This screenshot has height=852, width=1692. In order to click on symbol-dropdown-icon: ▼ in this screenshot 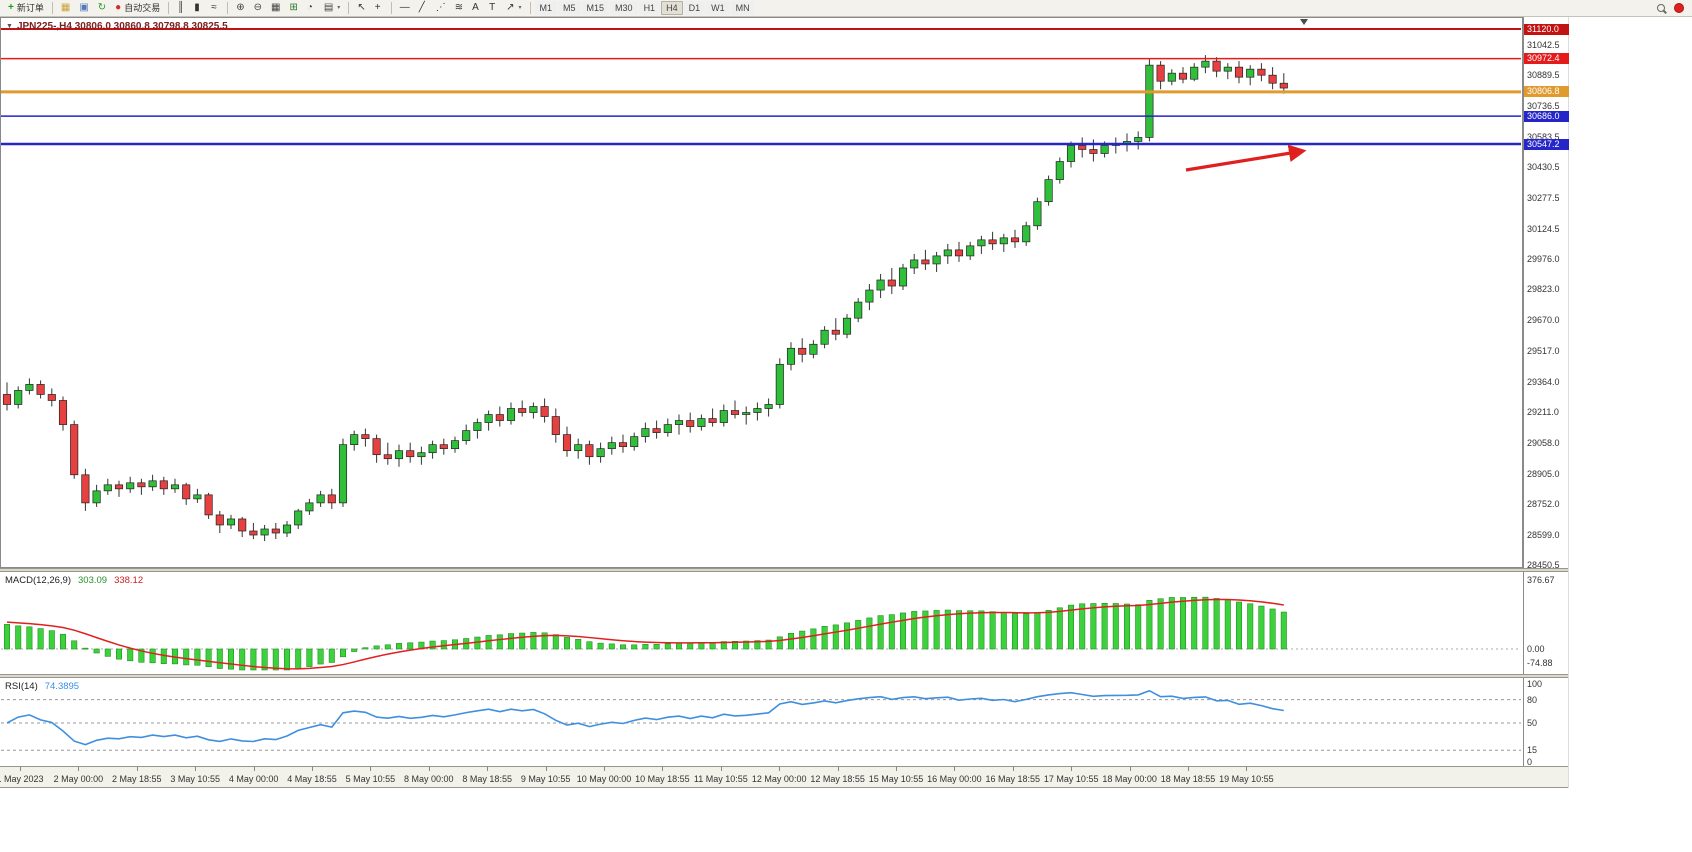, I will do `click(9, 26)`.